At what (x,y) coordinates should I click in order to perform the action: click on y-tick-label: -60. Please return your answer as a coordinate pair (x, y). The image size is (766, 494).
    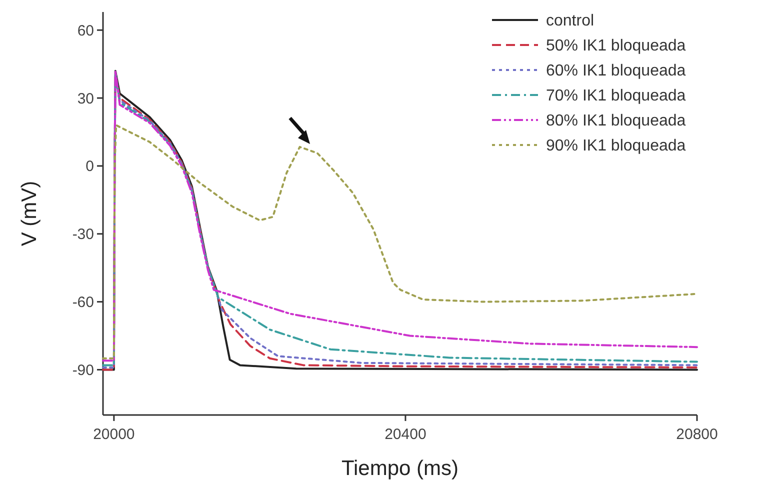
    Looking at the image, I should click on (83, 303).